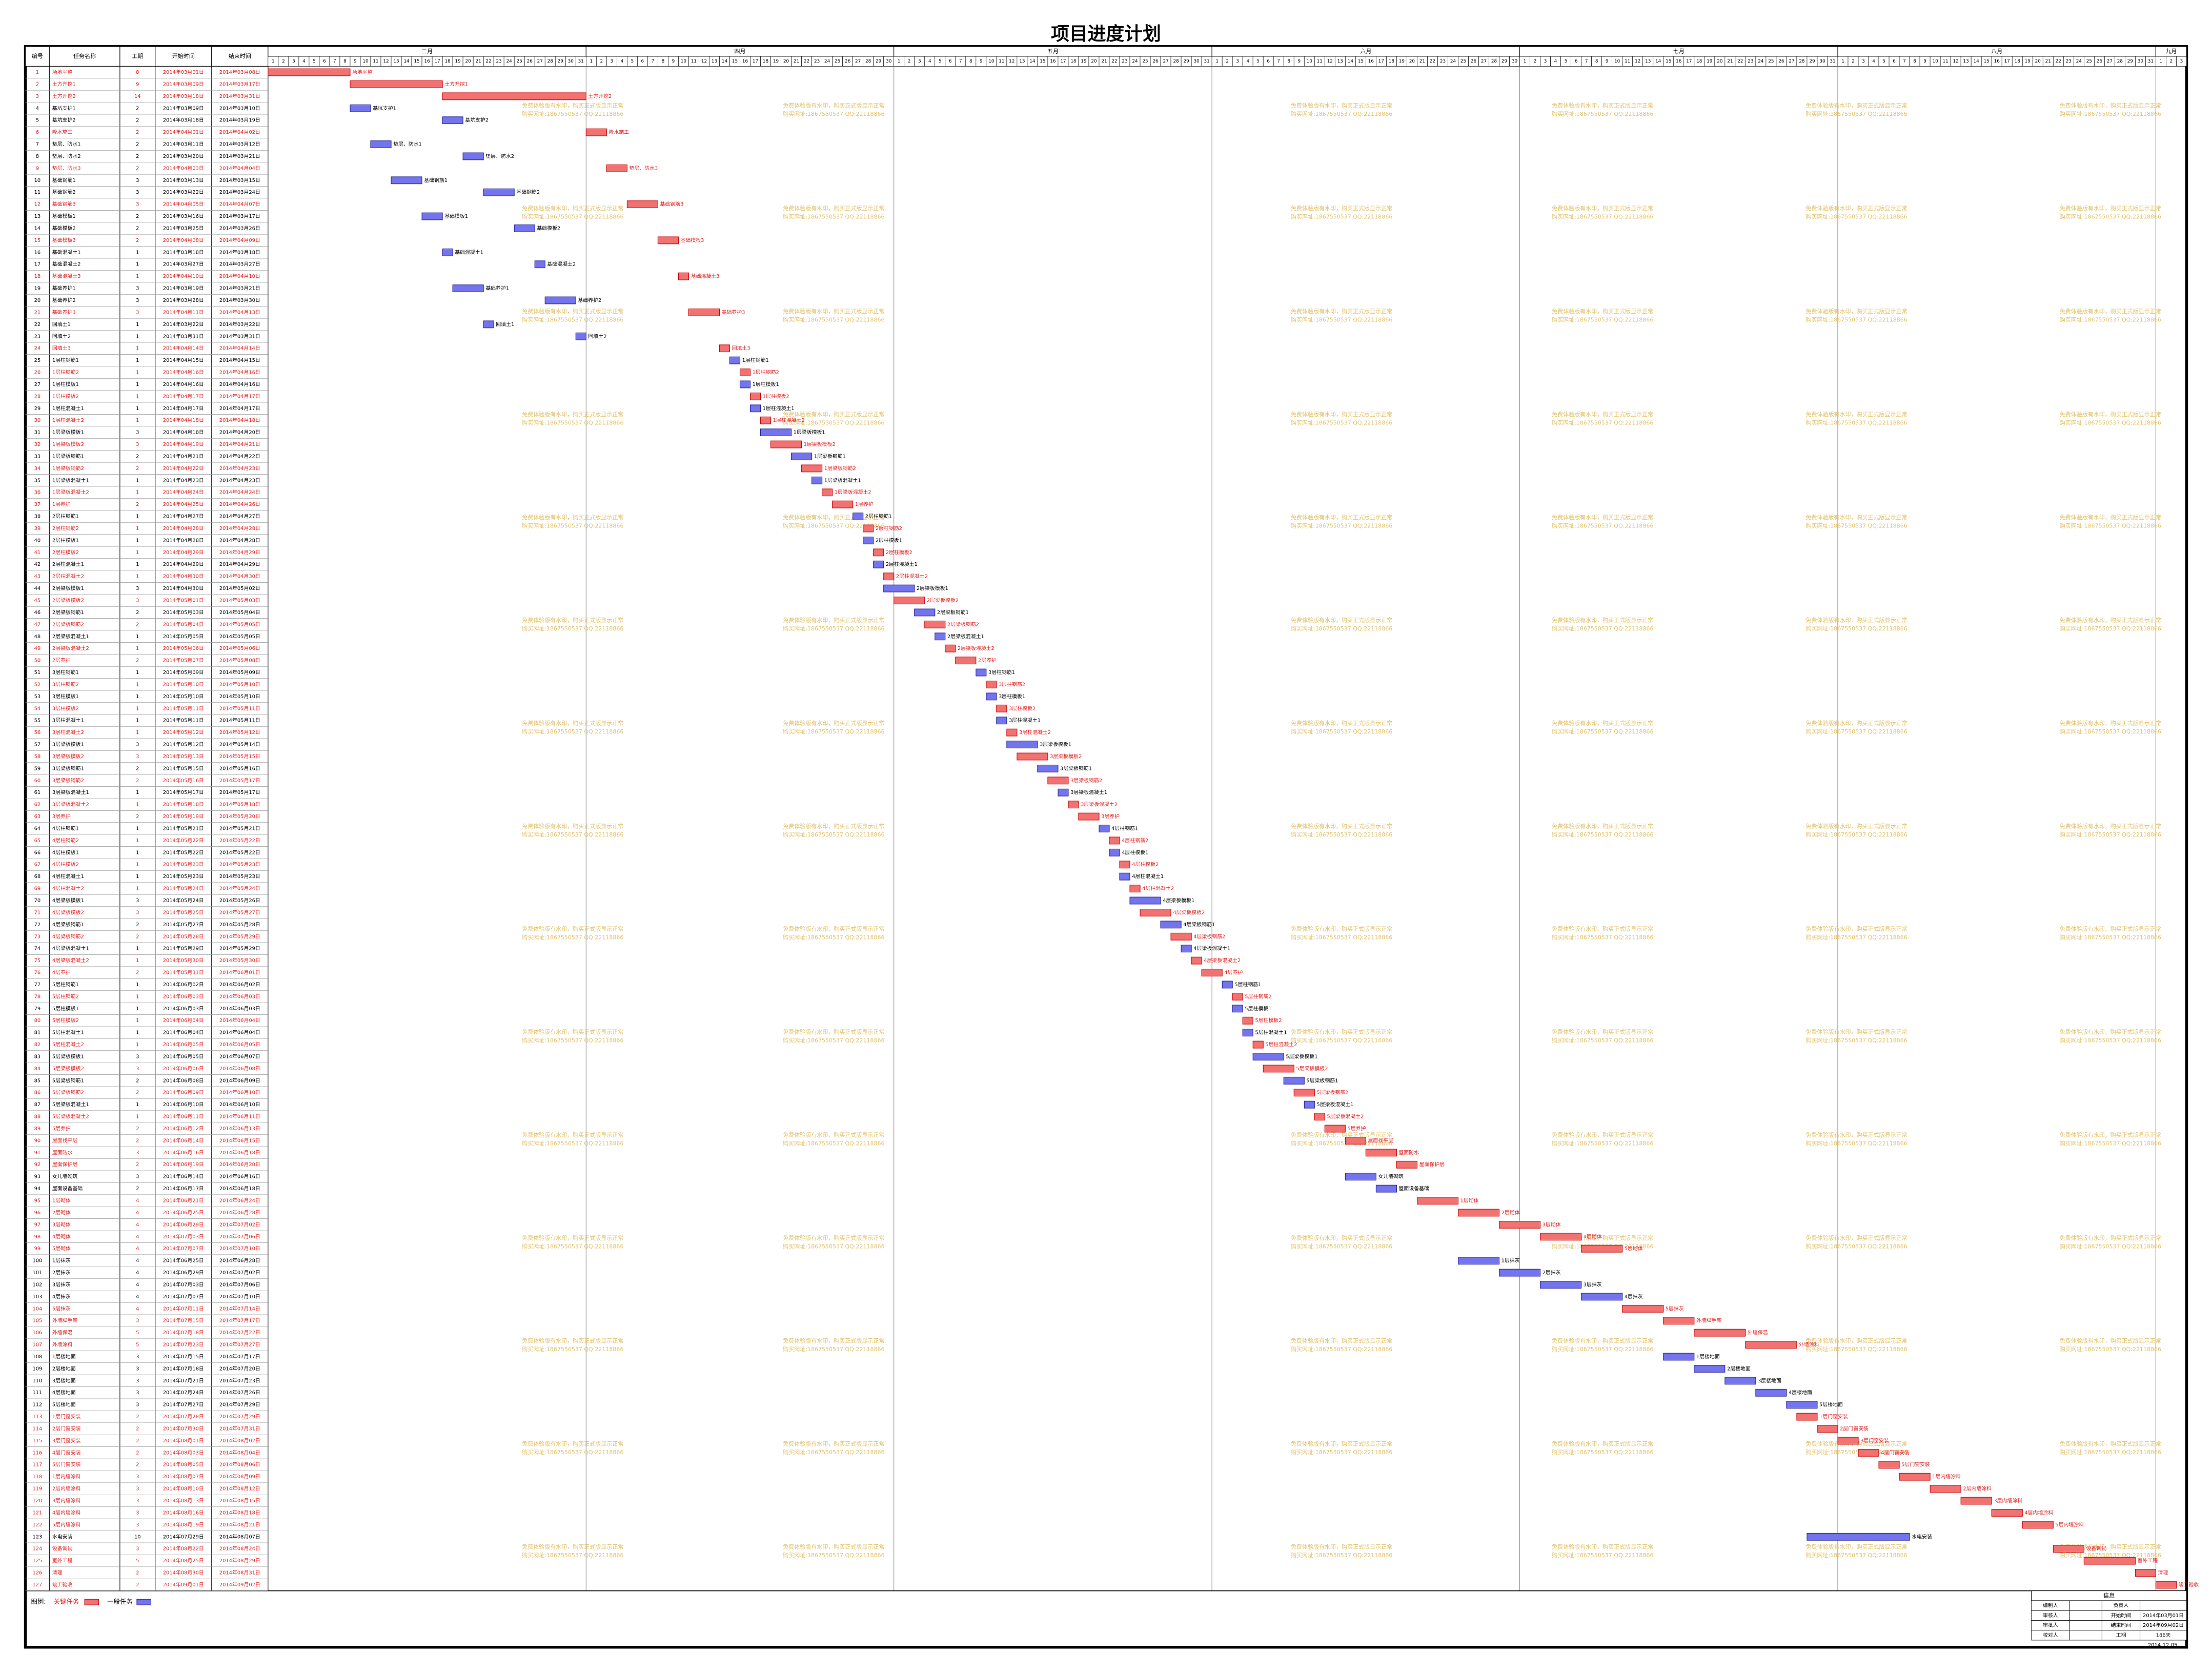 The height and width of the screenshot is (1674, 2212). Describe the element at coordinates (1365, 51) in the screenshot. I see `month-label: 六月` at that location.